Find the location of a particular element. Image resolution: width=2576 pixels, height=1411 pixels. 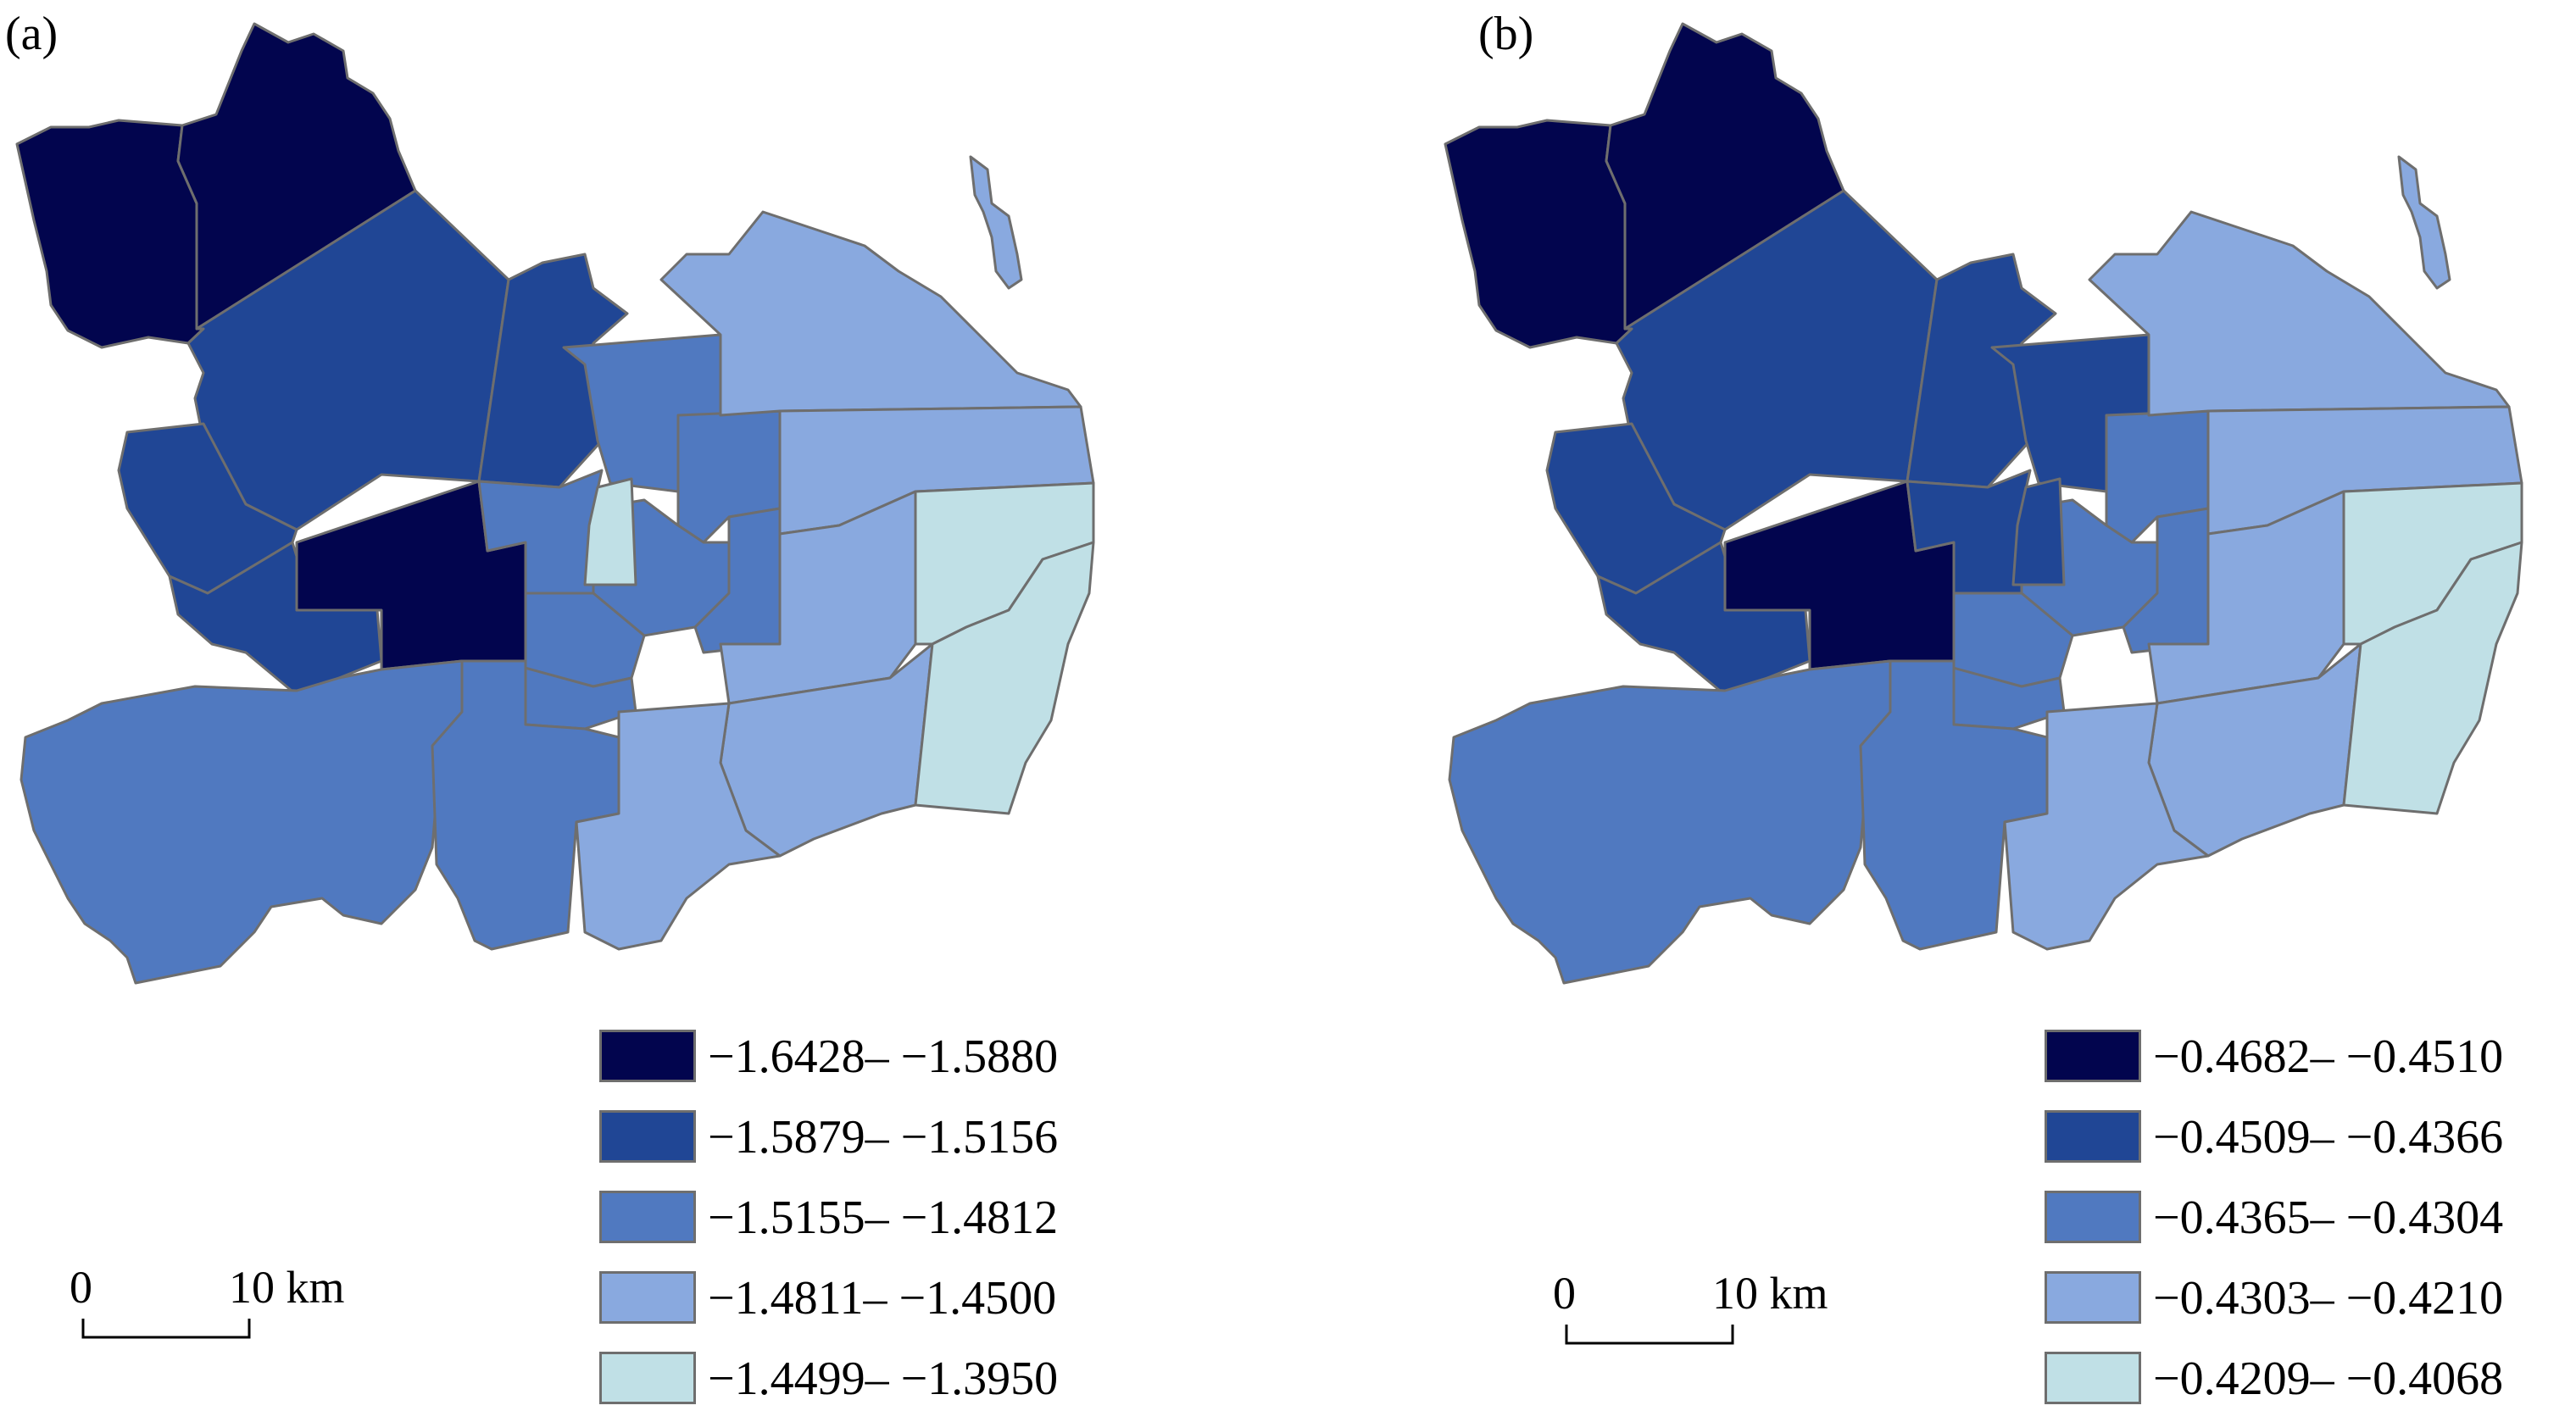

legend-label: −1.4811– −1.4500 is located at coordinates (882, 1298).